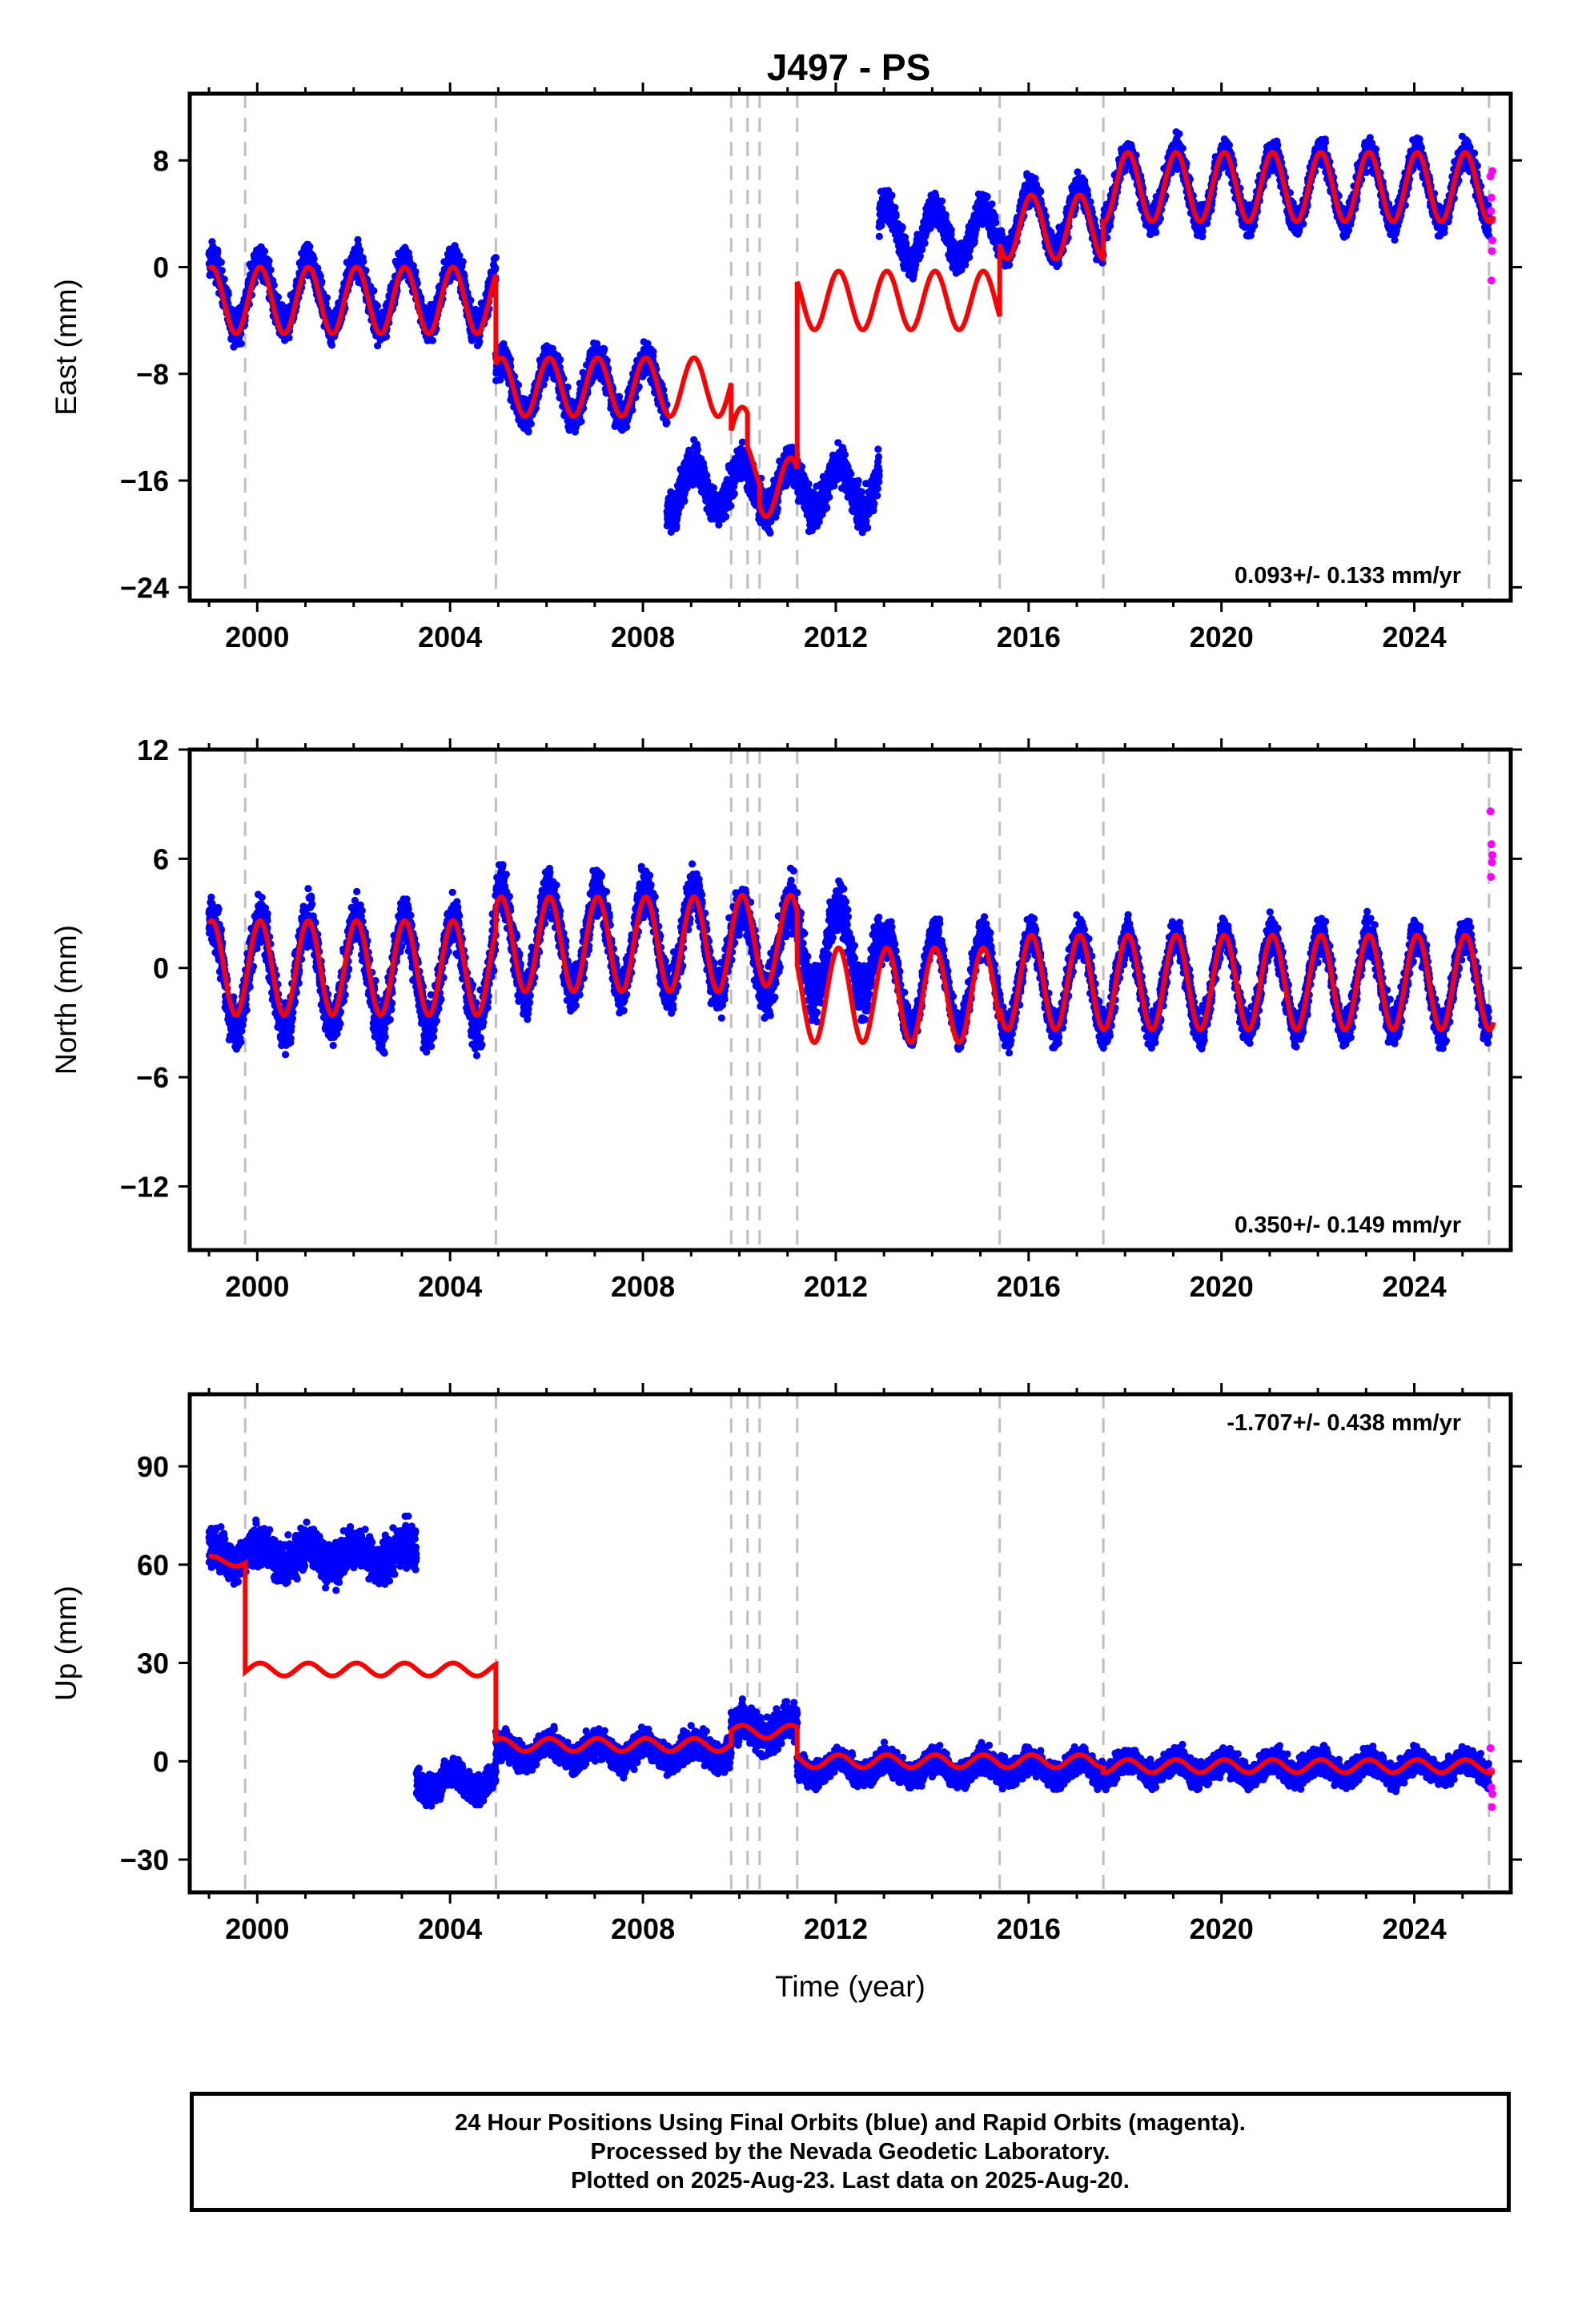 The width and height of the screenshot is (1582, 2324). What do you see at coordinates (849, 332) in the screenshot?
I see `series-final-orbits-east` at bounding box center [849, 332].